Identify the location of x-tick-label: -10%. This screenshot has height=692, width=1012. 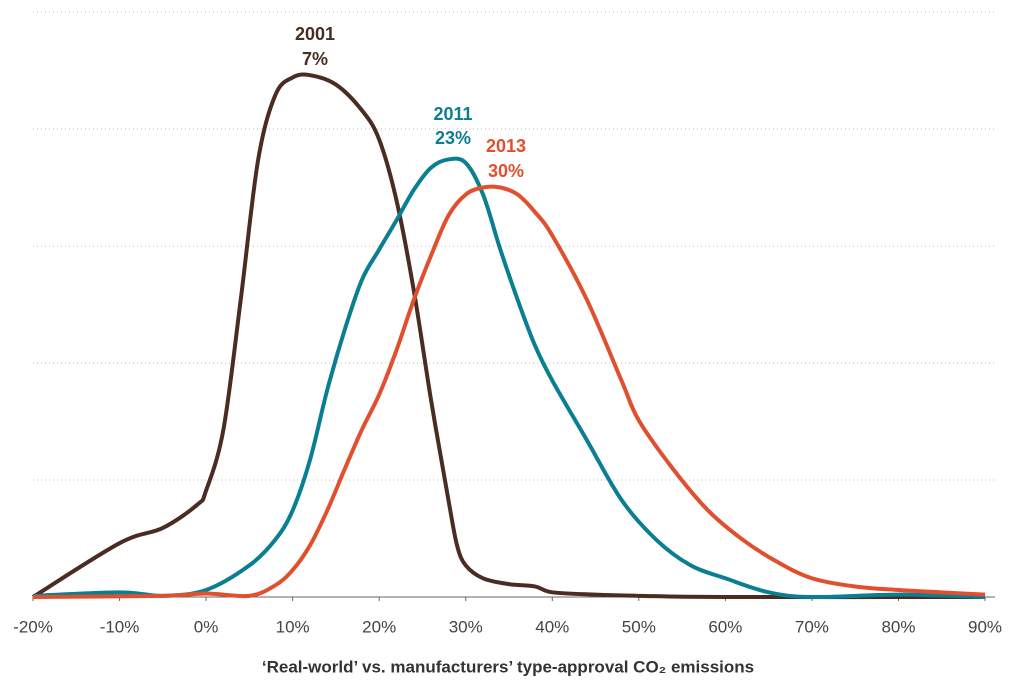
(120, 626).